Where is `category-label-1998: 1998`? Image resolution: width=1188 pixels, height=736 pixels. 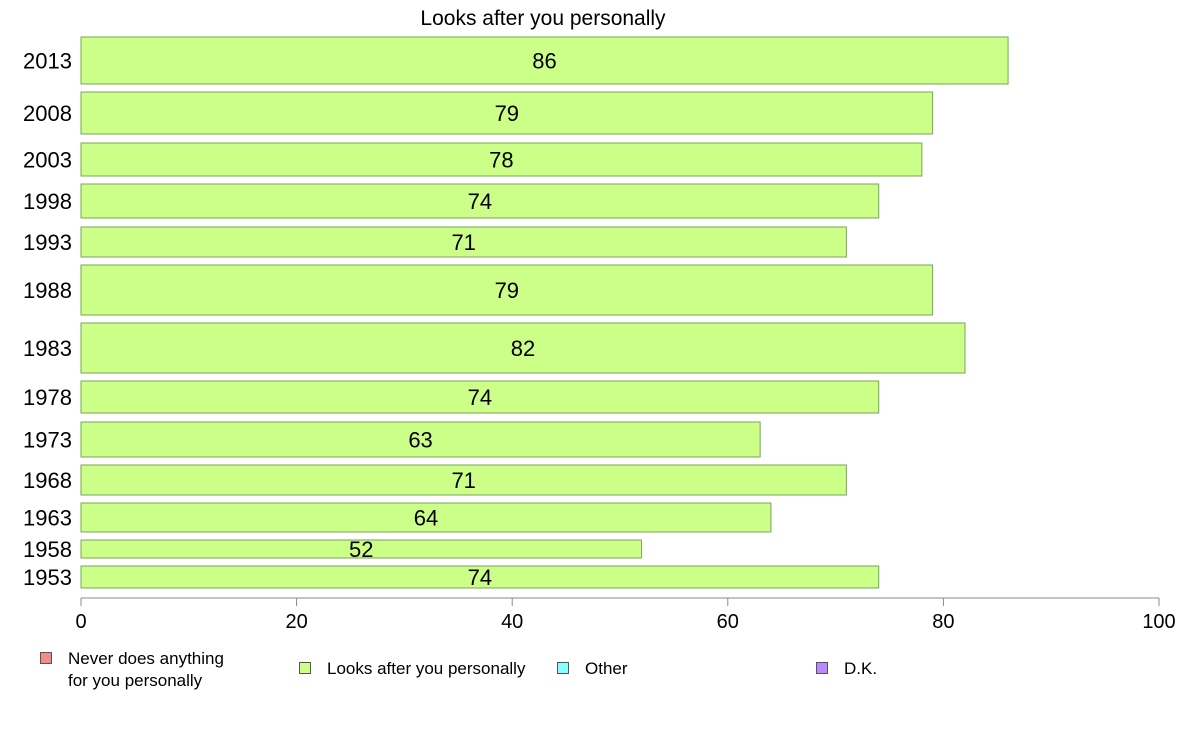
category-label-1998: 1998 is located at coordinates (47, 201).